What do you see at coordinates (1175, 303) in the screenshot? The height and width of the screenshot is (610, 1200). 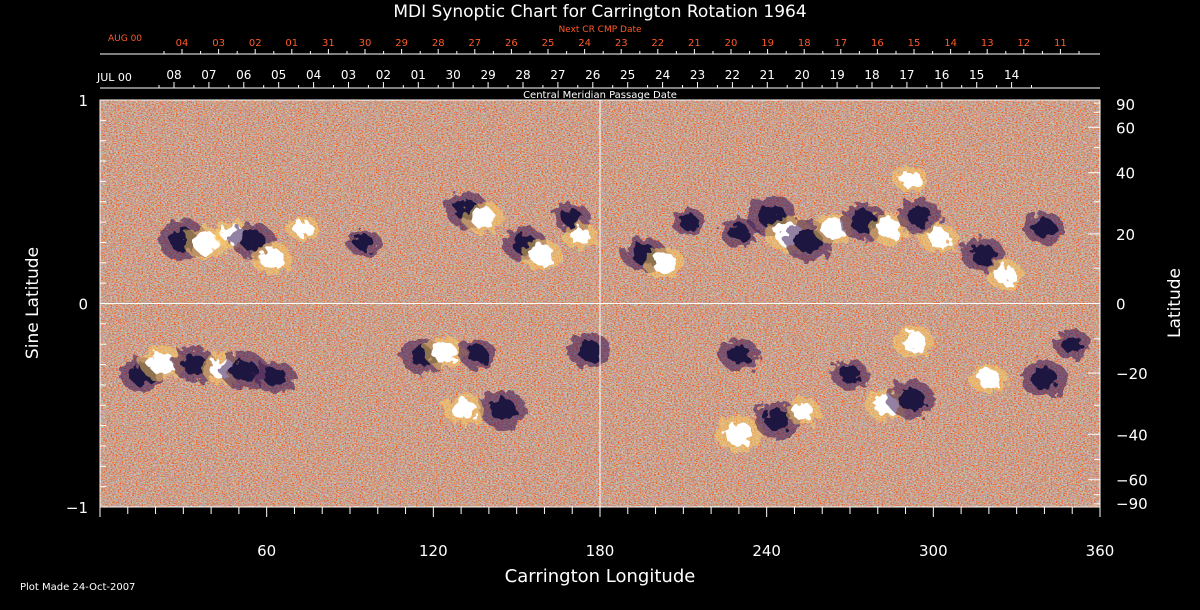 I see `y-axis-right-label: Latitude` at bounding box center [1175, 303].